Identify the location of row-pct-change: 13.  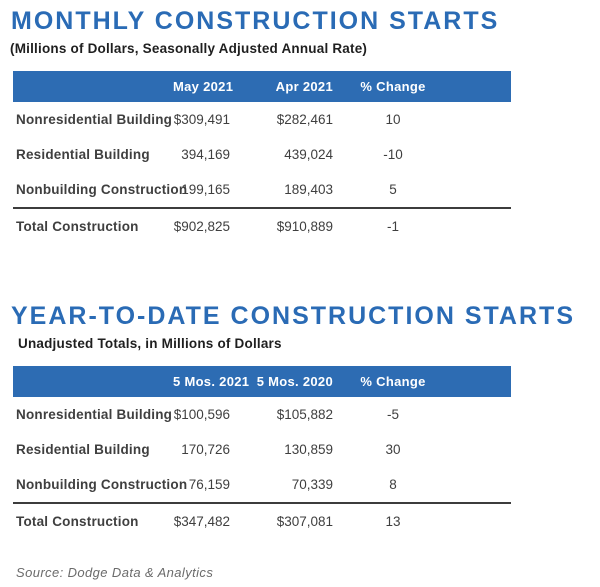
(393, 521).